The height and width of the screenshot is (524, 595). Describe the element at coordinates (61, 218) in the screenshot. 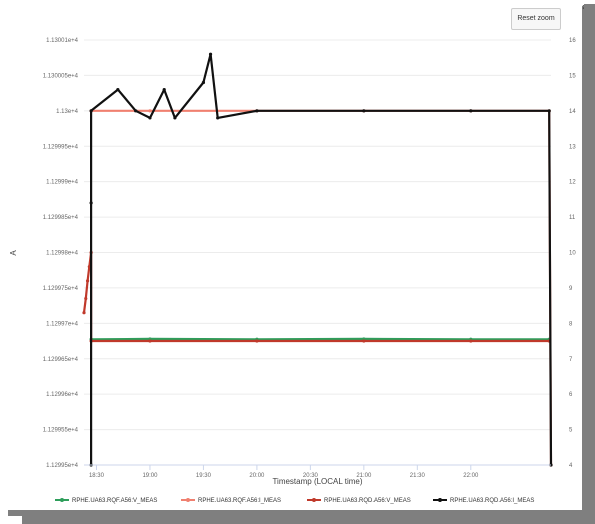

I see `y-left-tick-label: 1.129985e+4` at that location.